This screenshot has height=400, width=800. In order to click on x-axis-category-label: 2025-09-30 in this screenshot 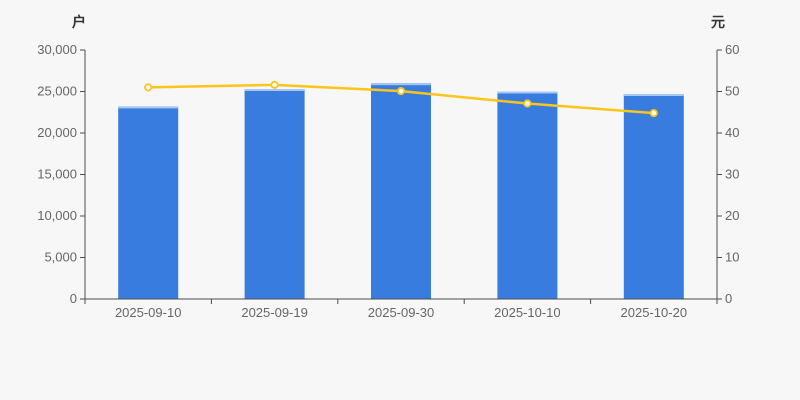, I will do `click(401, 312)`.